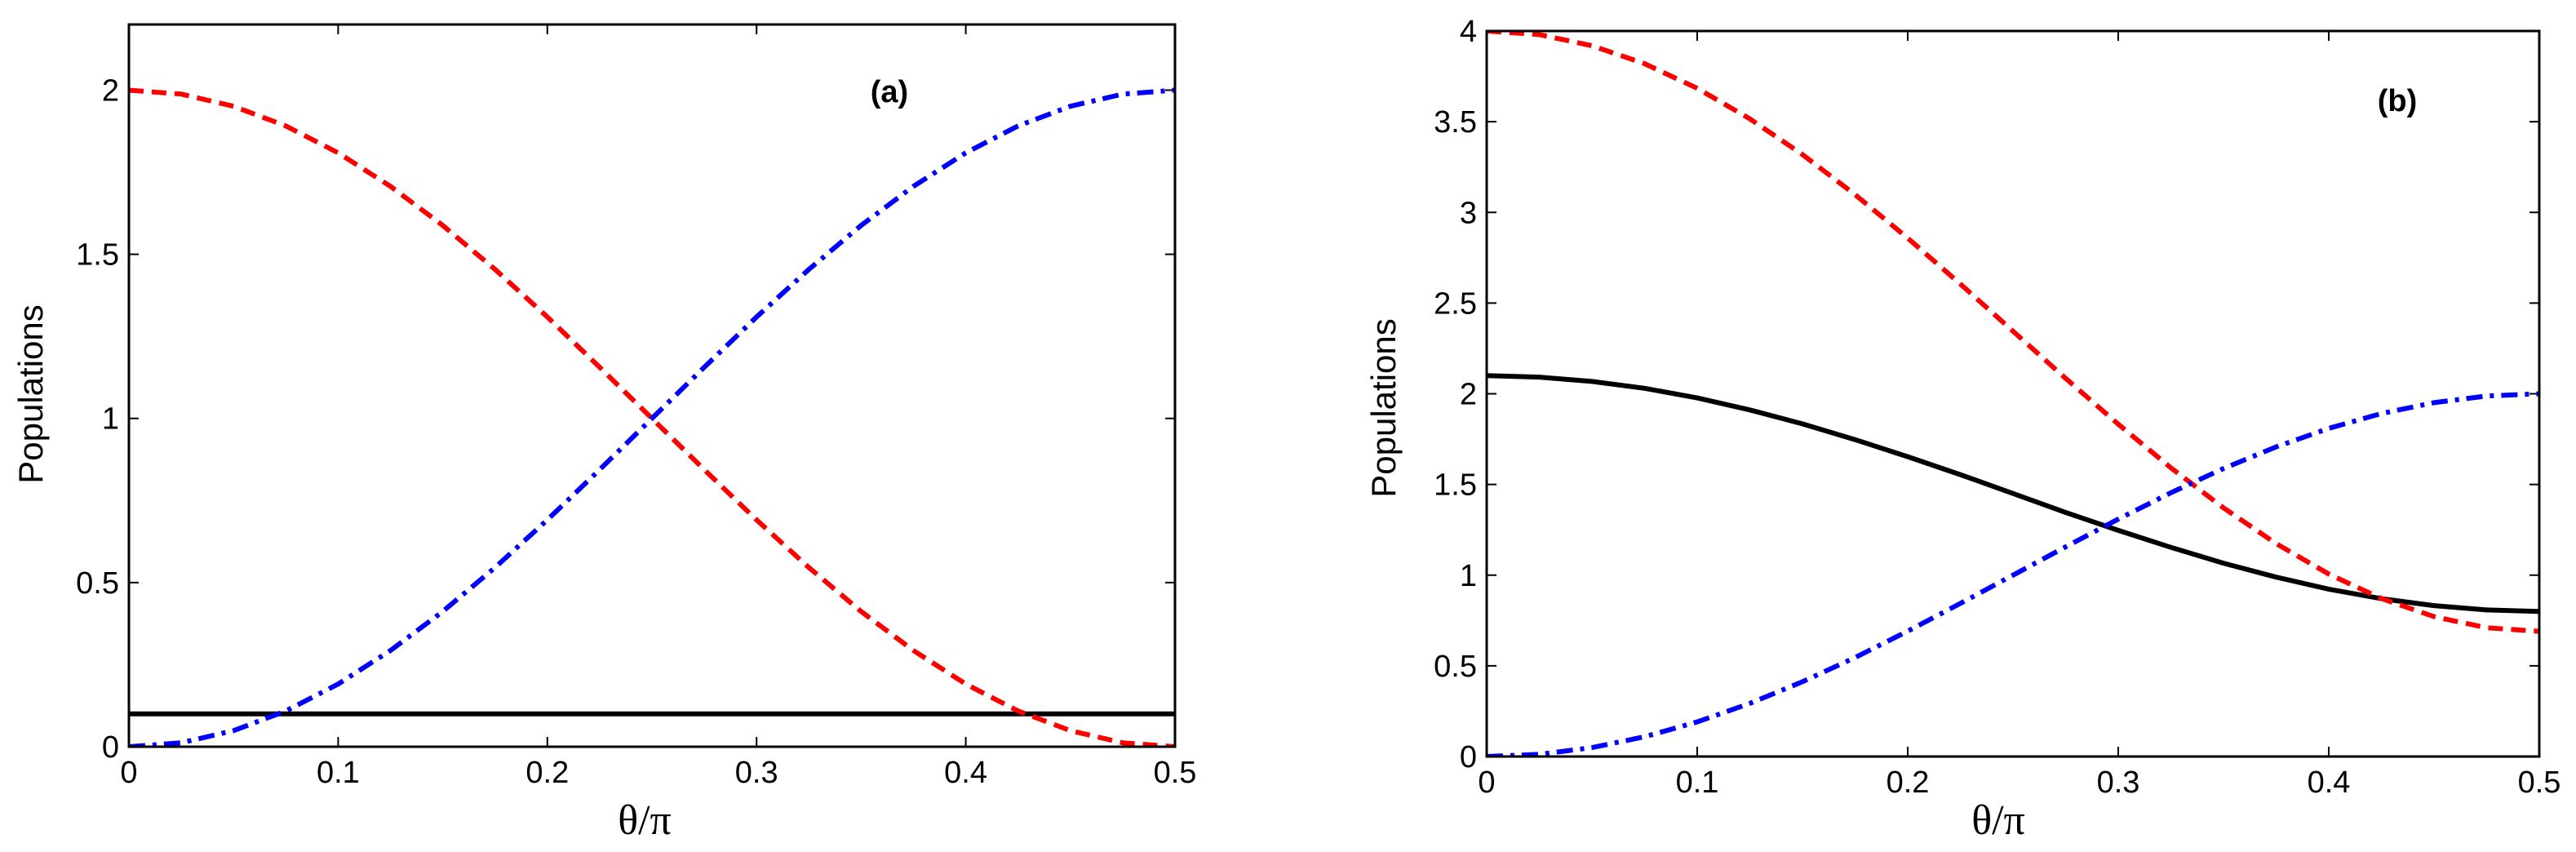  I want to click on panel-a-x-tick-label: 0.5, so click(1175, 773).